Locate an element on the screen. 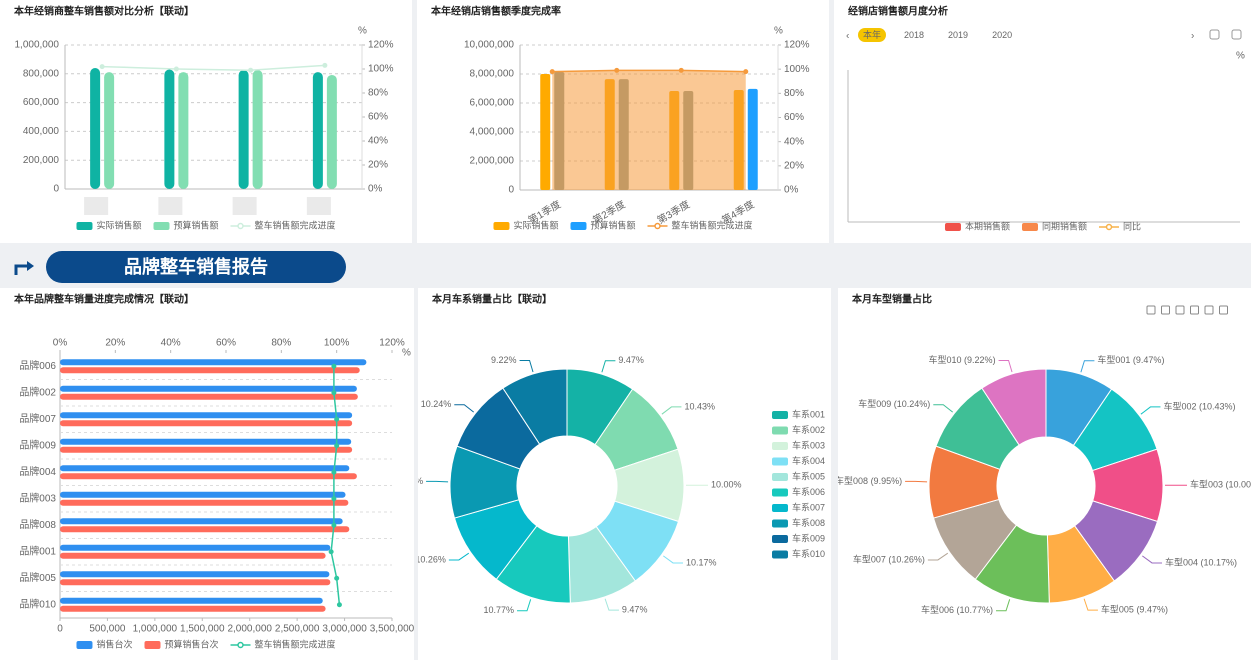 The image size is (1251, 660). timeline-selected is located at coordinates (872, 35).